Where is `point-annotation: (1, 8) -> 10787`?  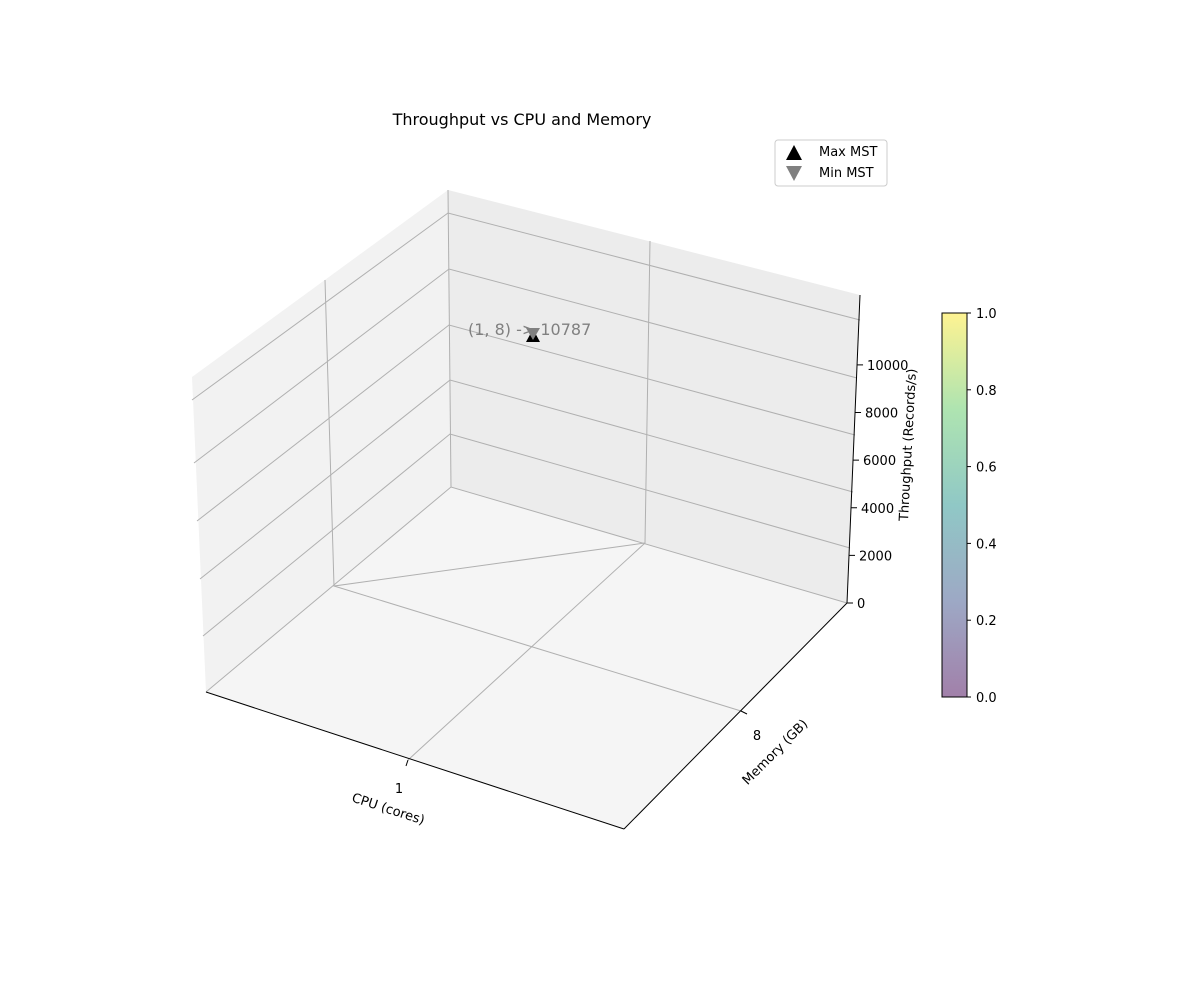 point-annotation: (1, 8) -> 10787 is located at coordinates (529, 329).